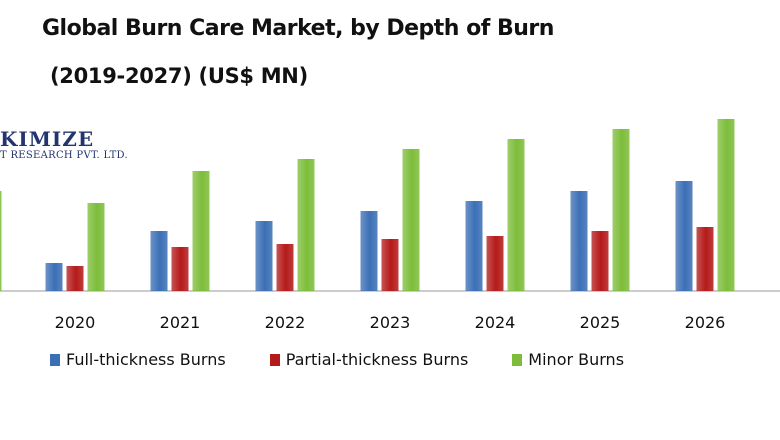  Describe the element at coordinates (75, 278) in the screenshot. I see `bar-partial-thickness-burns-2020` at that location.